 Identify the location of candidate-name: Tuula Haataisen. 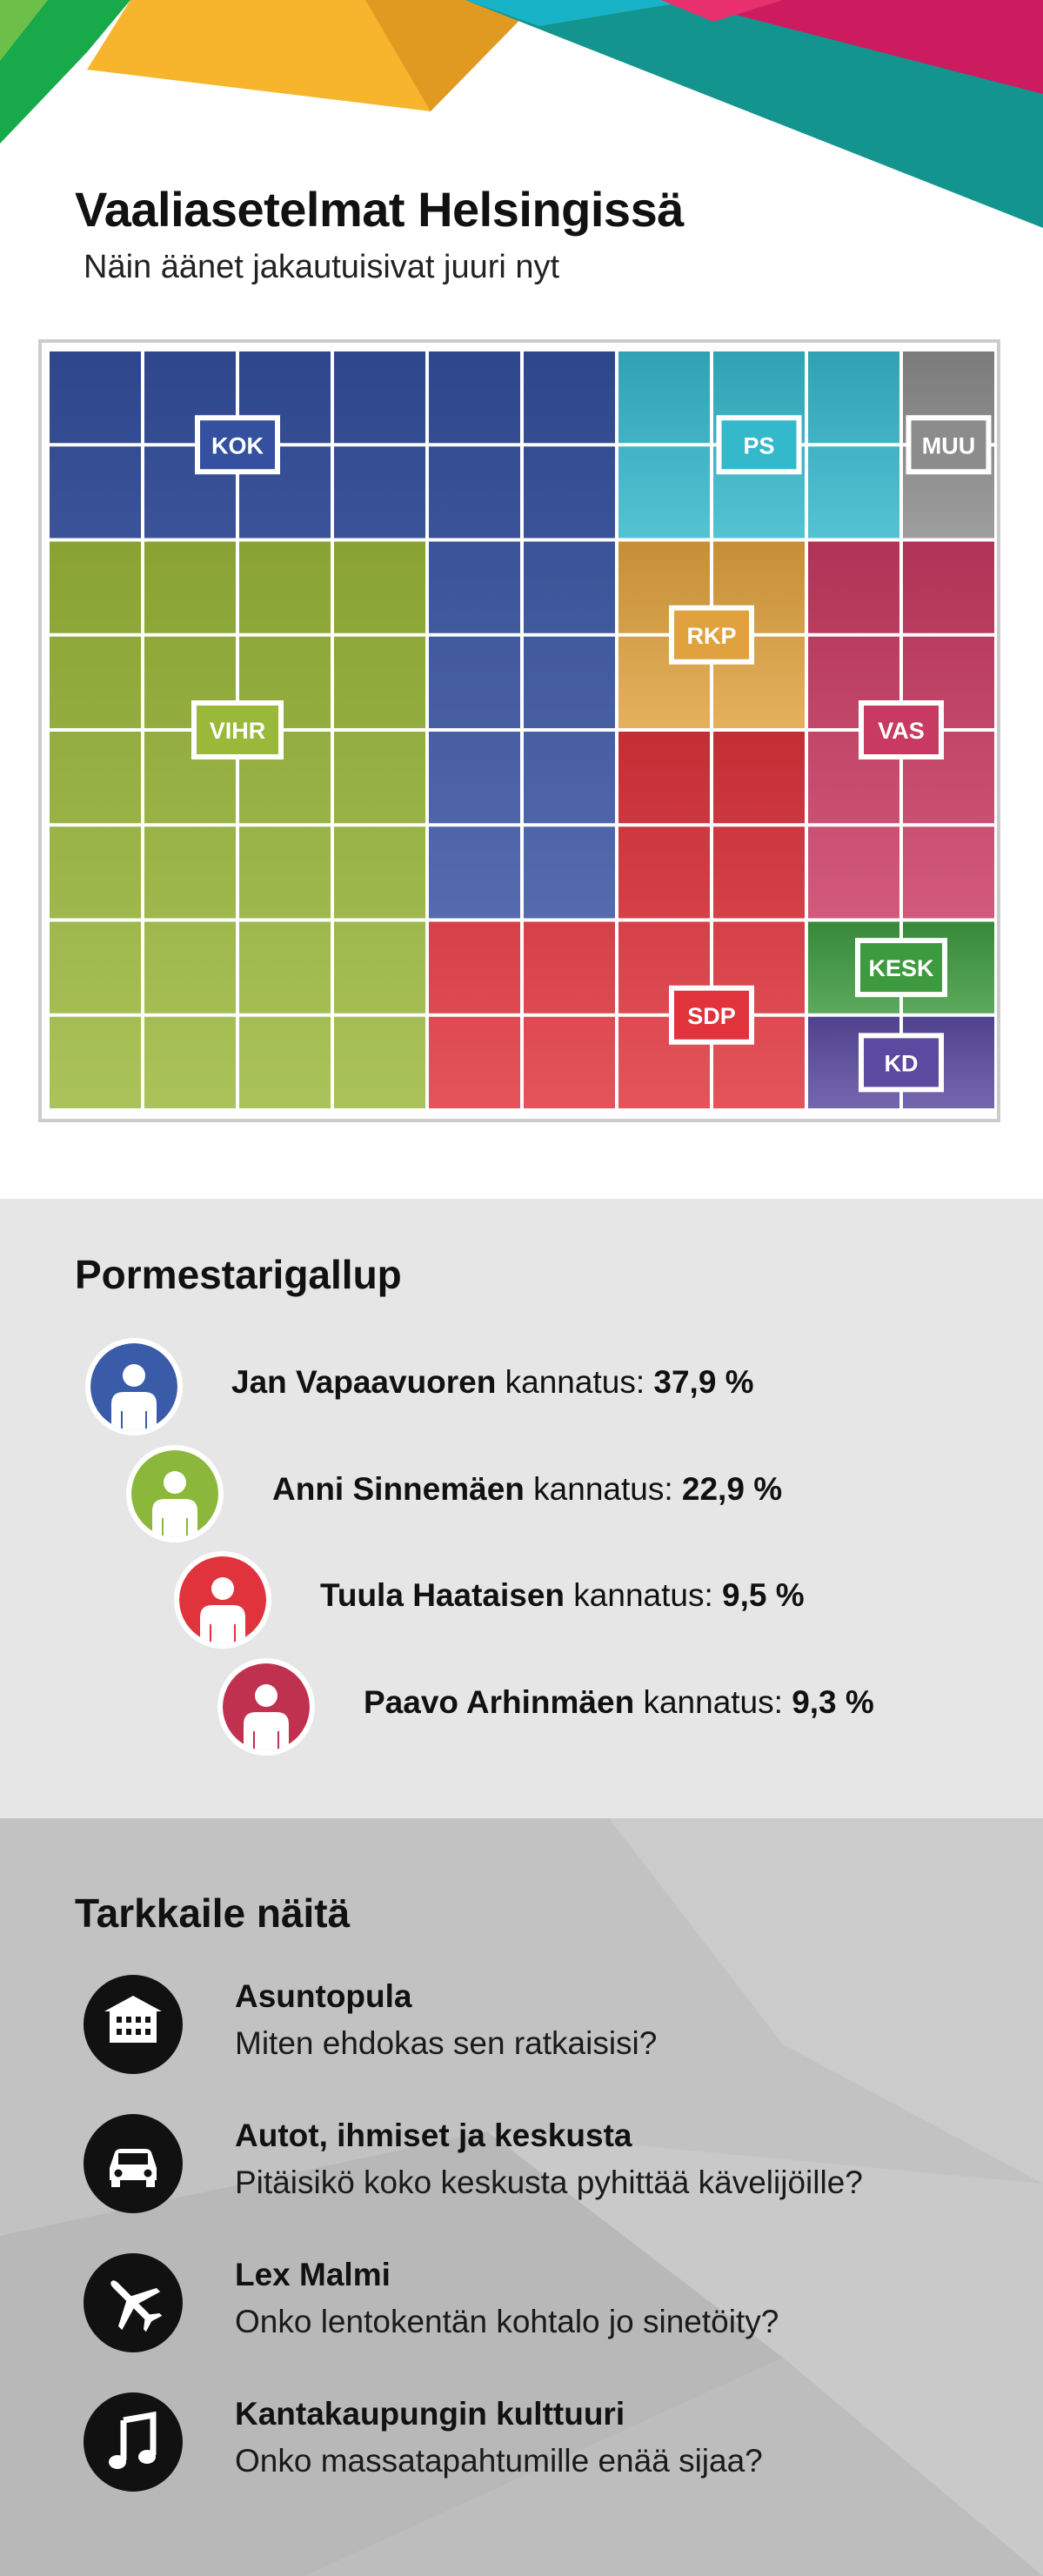
(442, 1595).